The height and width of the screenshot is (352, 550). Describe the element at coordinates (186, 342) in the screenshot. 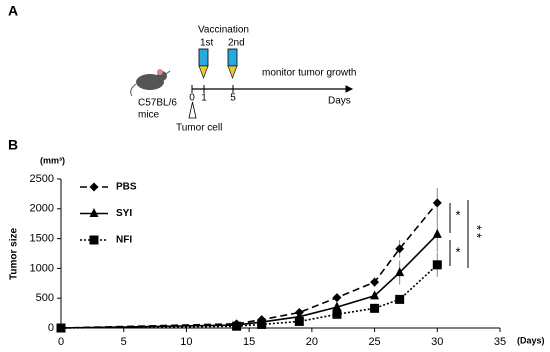

I see `x-tick-label: 10` at that location.